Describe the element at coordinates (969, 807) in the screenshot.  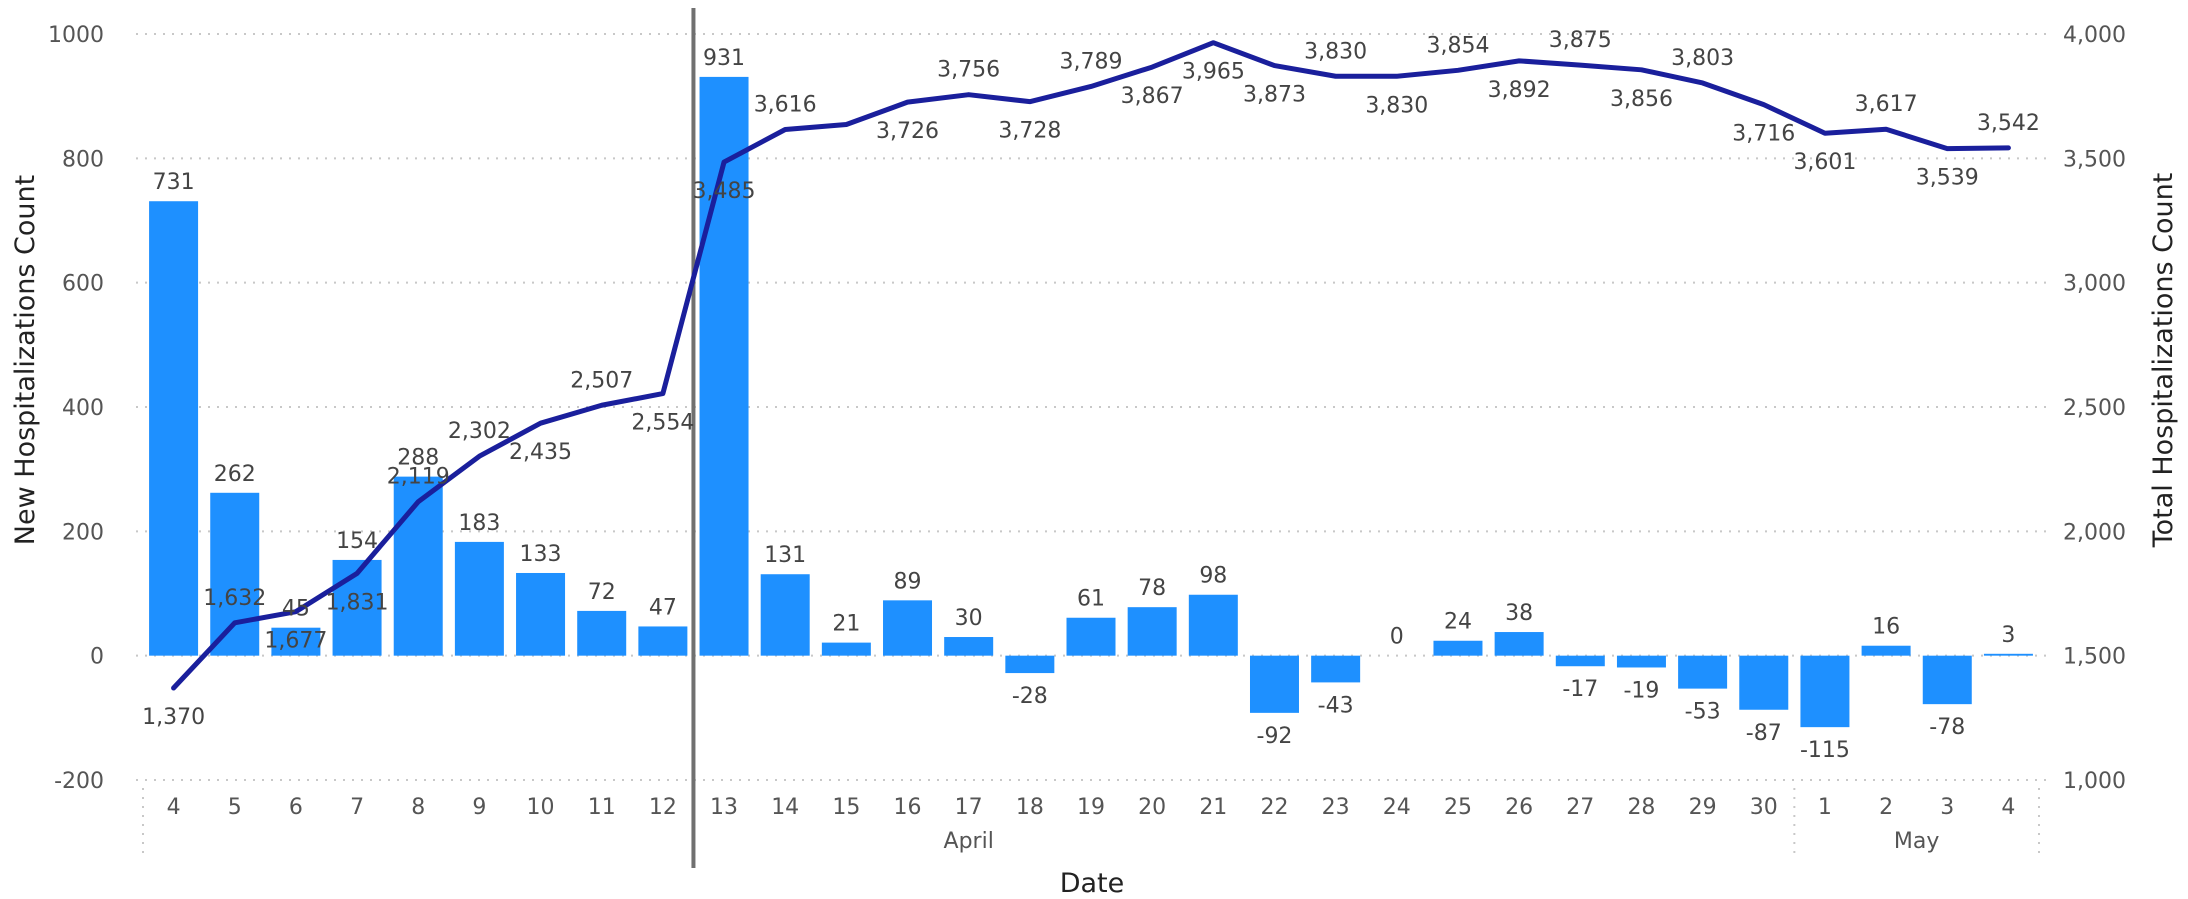
I see `x-tick-label: 17` at that location.